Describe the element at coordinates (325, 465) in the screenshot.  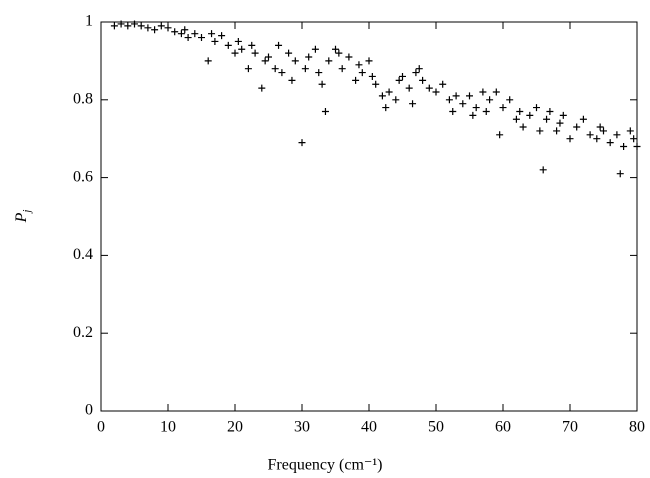
I see `x-axis-label: Frequency (cm⁻¹)` at that location.